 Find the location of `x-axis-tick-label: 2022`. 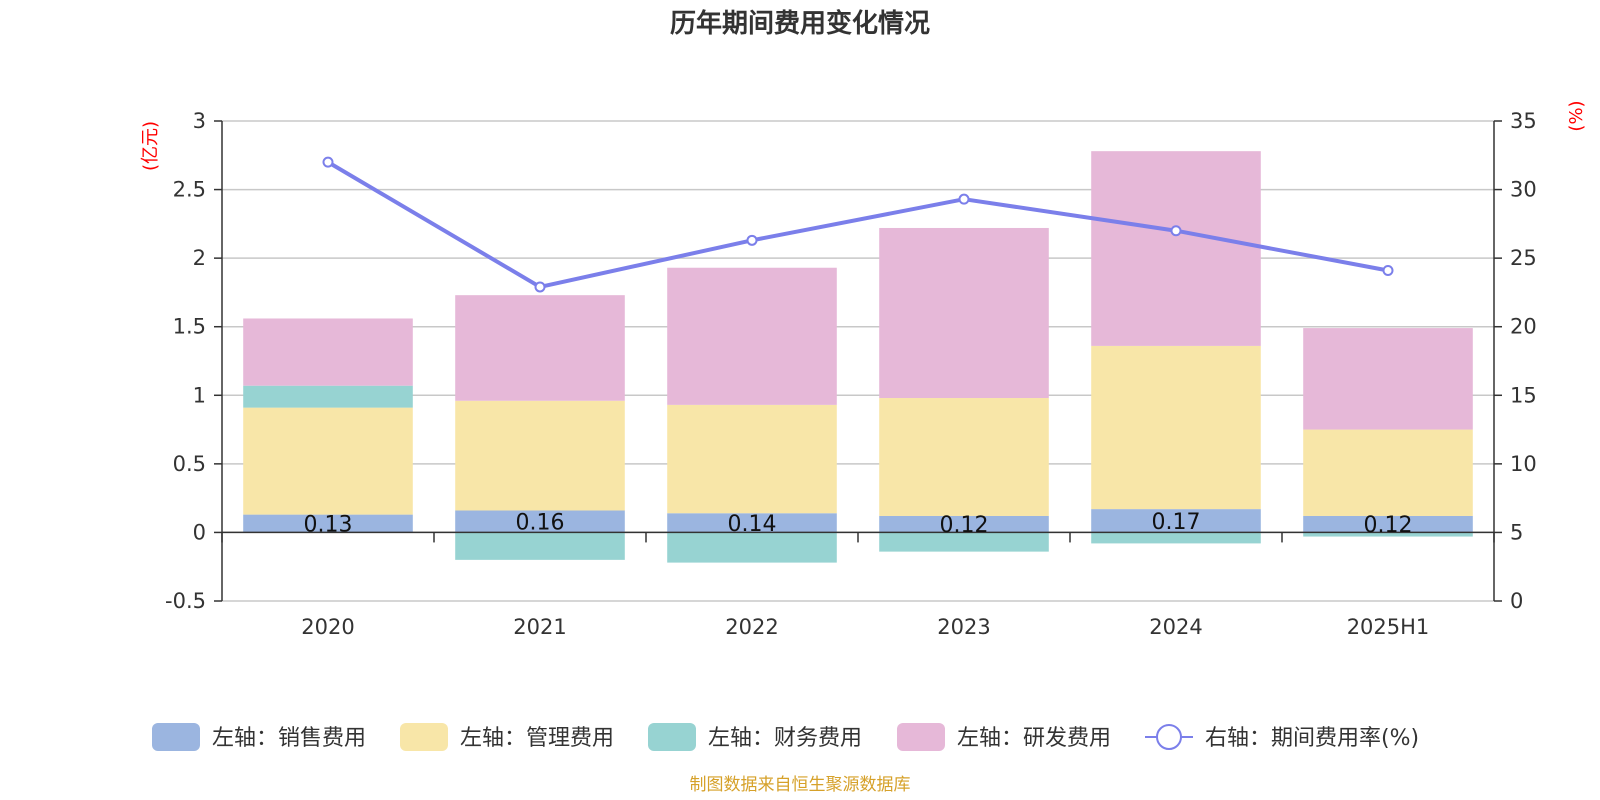

x-axis-tick-label: 2022 is located at coordinates (751, 627).